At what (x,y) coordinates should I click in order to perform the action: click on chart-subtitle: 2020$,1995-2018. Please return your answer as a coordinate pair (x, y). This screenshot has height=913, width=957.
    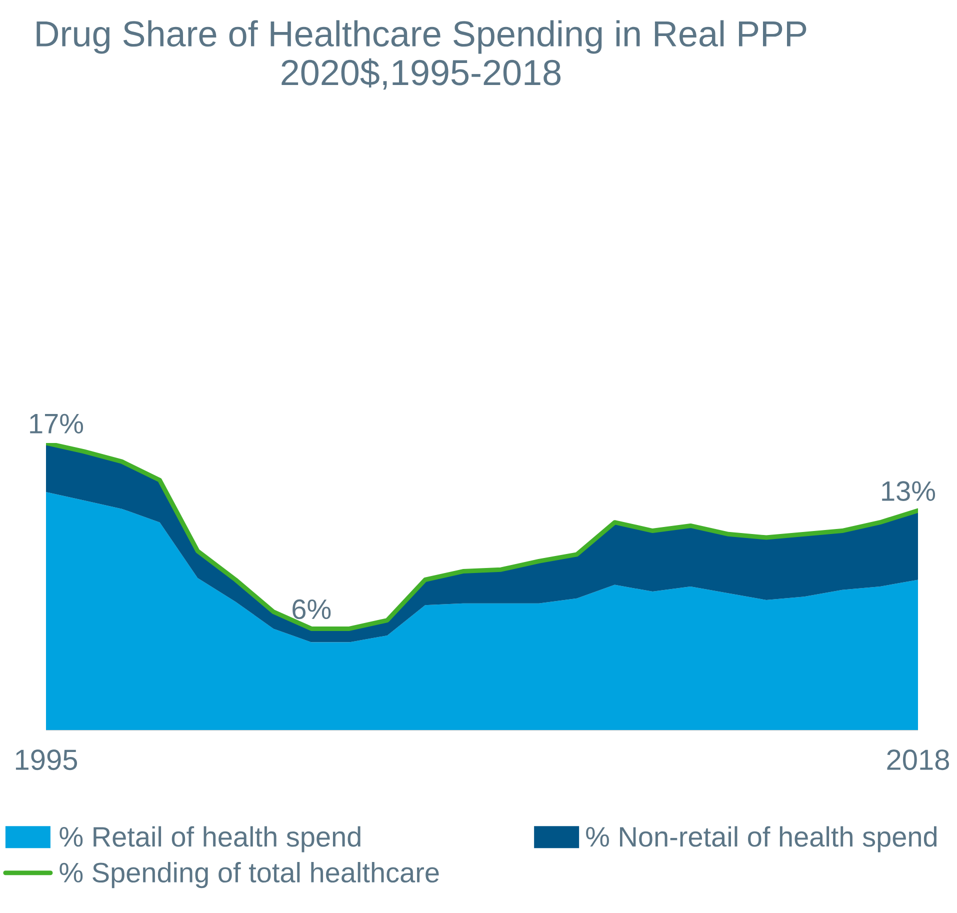
    Looking at the image, I should click on (421, 74).